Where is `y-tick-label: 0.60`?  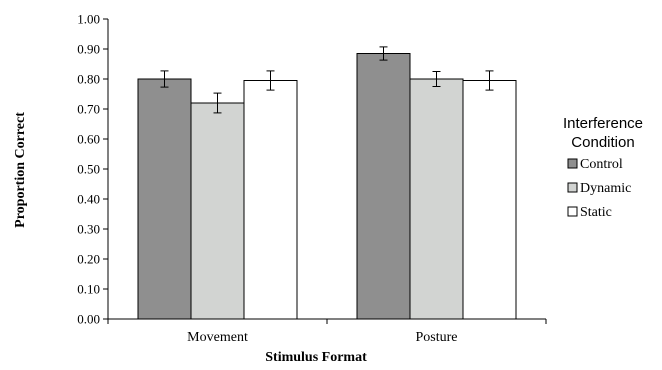 y-tick-label: 0.60 is located at coordinates (88, 139).